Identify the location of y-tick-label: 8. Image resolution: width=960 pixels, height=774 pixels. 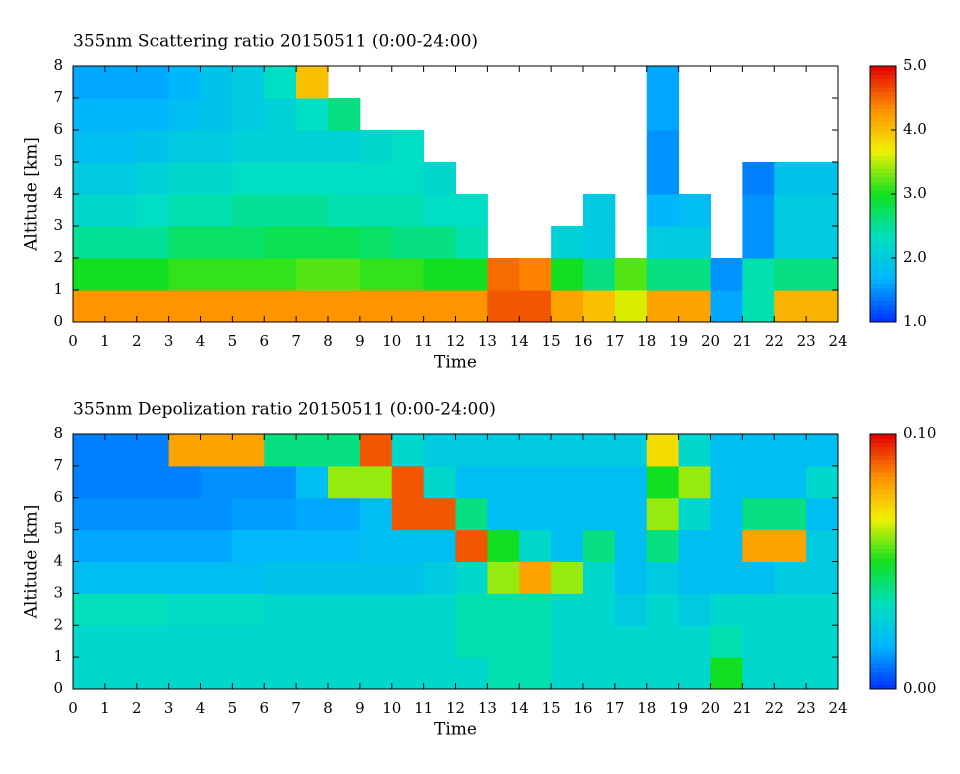
(58, 433).